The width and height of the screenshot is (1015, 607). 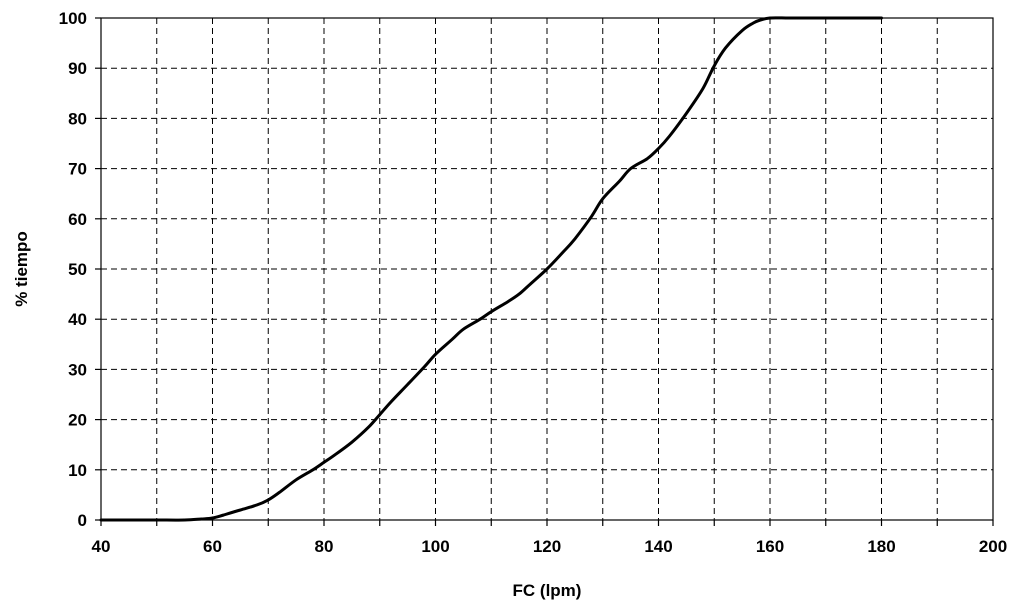 I want to click on y-tick-label: 70, so click(x=77, y=169).